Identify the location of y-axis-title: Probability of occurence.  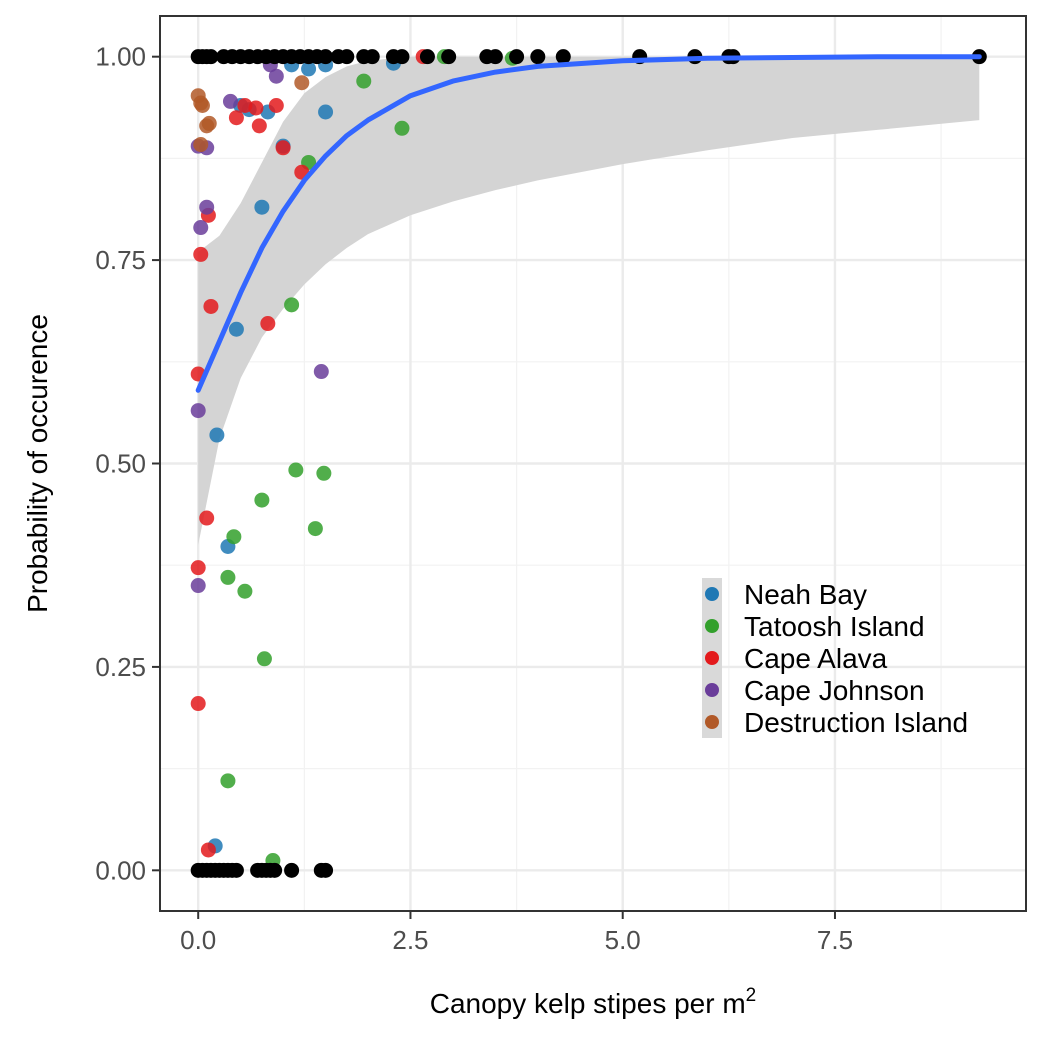
(37, 463).